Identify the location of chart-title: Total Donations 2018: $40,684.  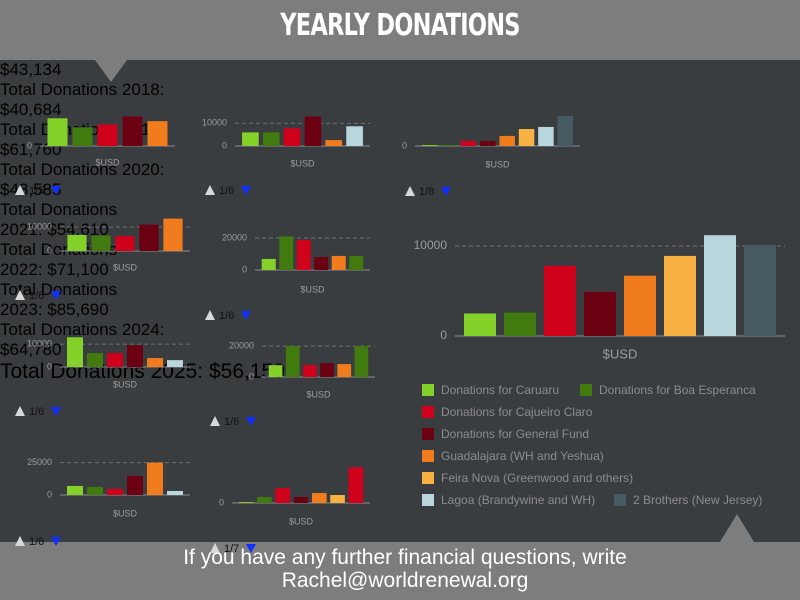
(82, 99).